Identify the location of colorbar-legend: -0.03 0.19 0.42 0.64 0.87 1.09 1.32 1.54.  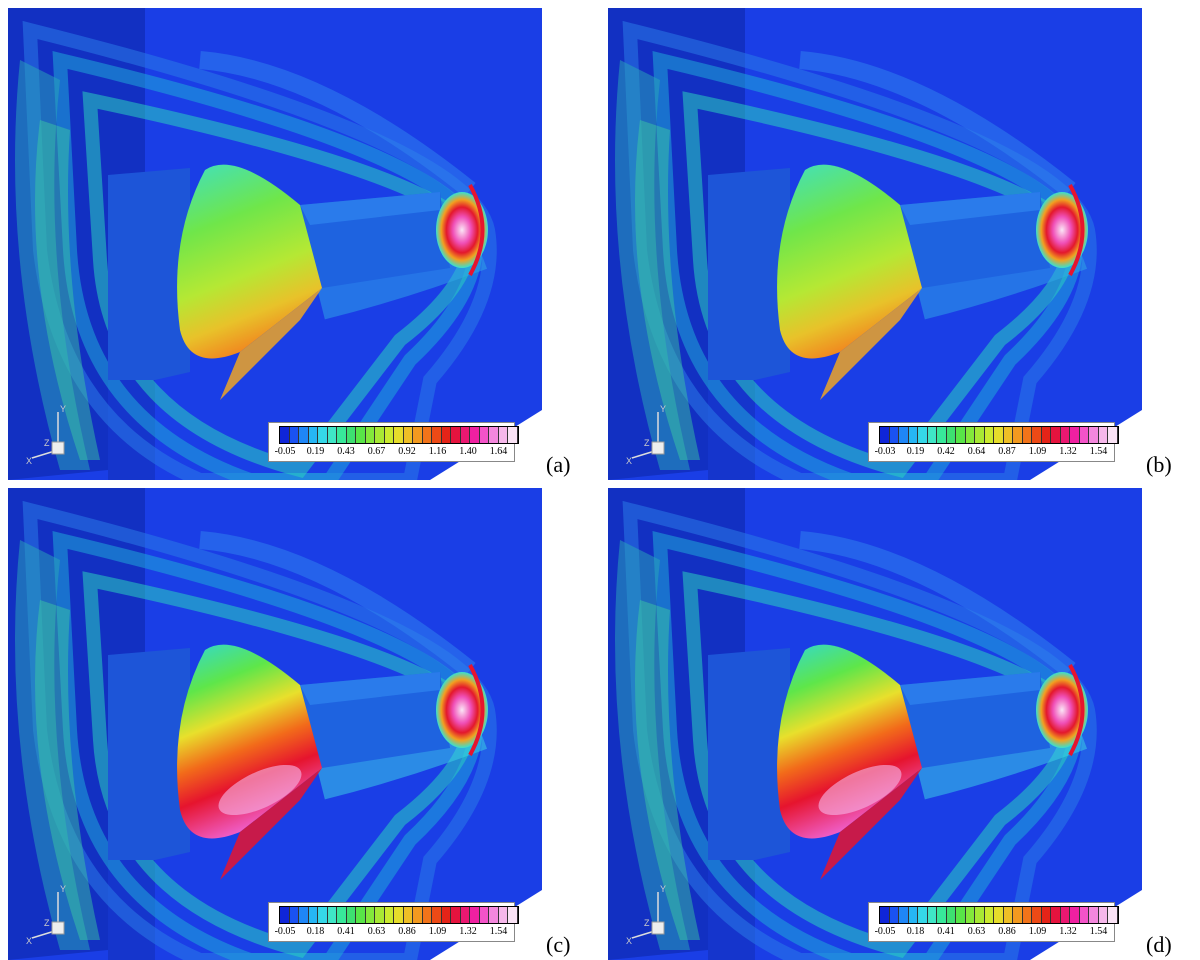
(993, 442).